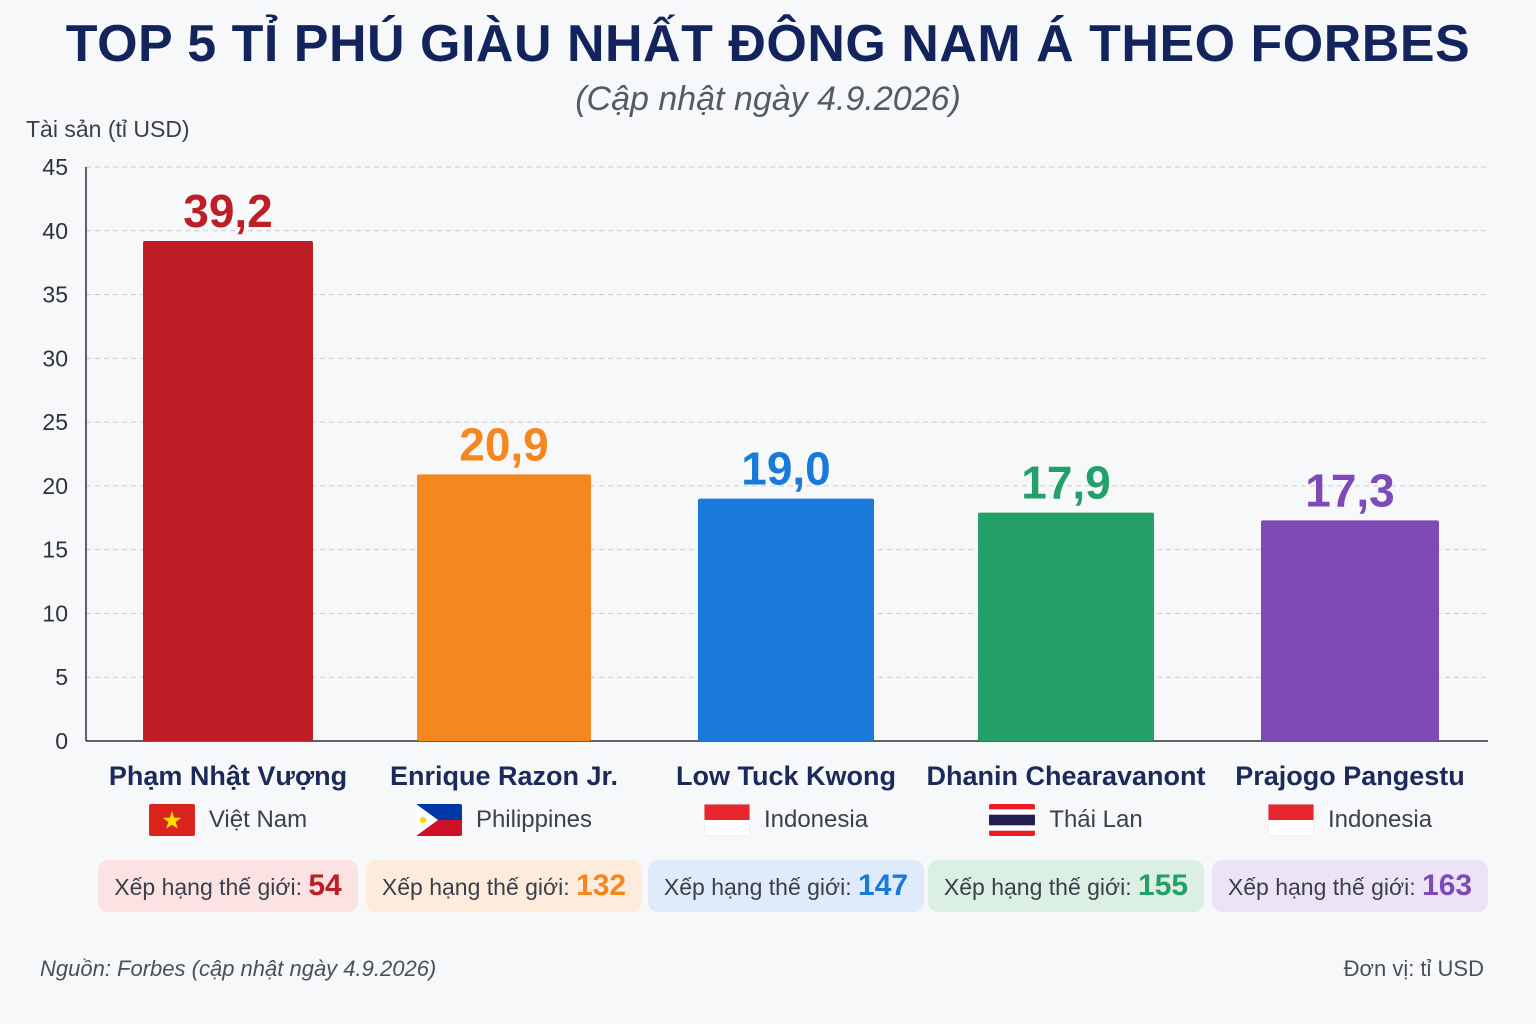 The height and width of the screenshot is (1024, 1536). What do you see at coordinates (438, 820) in the screenshot?
I see `philippines-flag-icon` at bounding box center [438, 820].